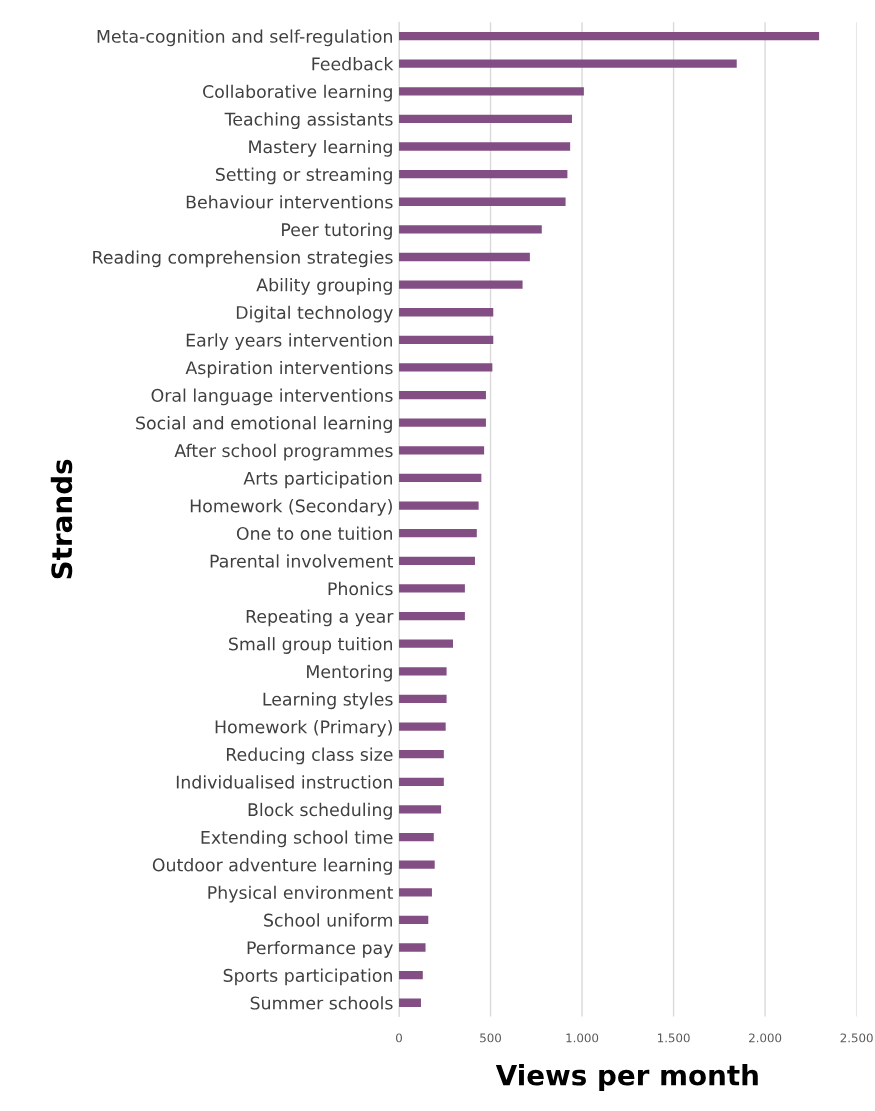  Describe the element at coordinates (314, 533) in the screenshot. I see `y-tick-label: One to one tuition` at that location.